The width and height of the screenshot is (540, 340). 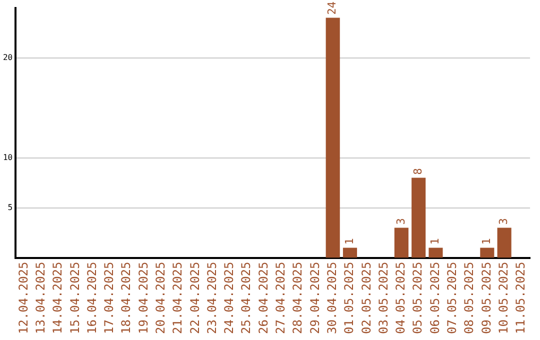 I want to click on x-tick-label: 29.04.2025, so click(x=315, y=298).